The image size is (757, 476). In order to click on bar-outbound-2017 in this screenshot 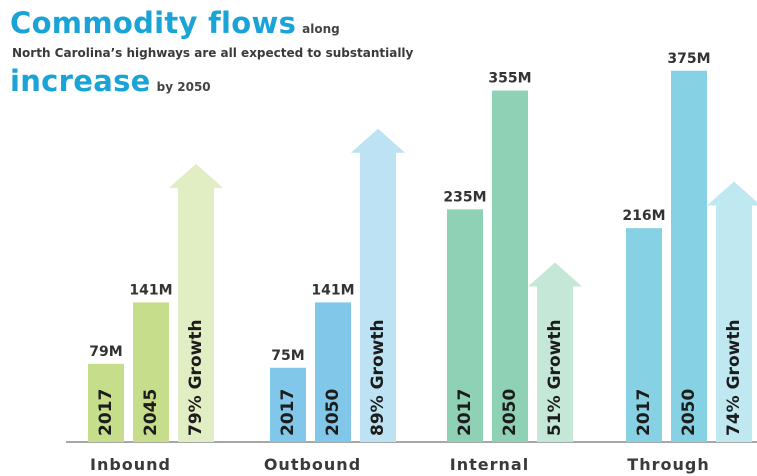, I will do `click(288, 404)`.